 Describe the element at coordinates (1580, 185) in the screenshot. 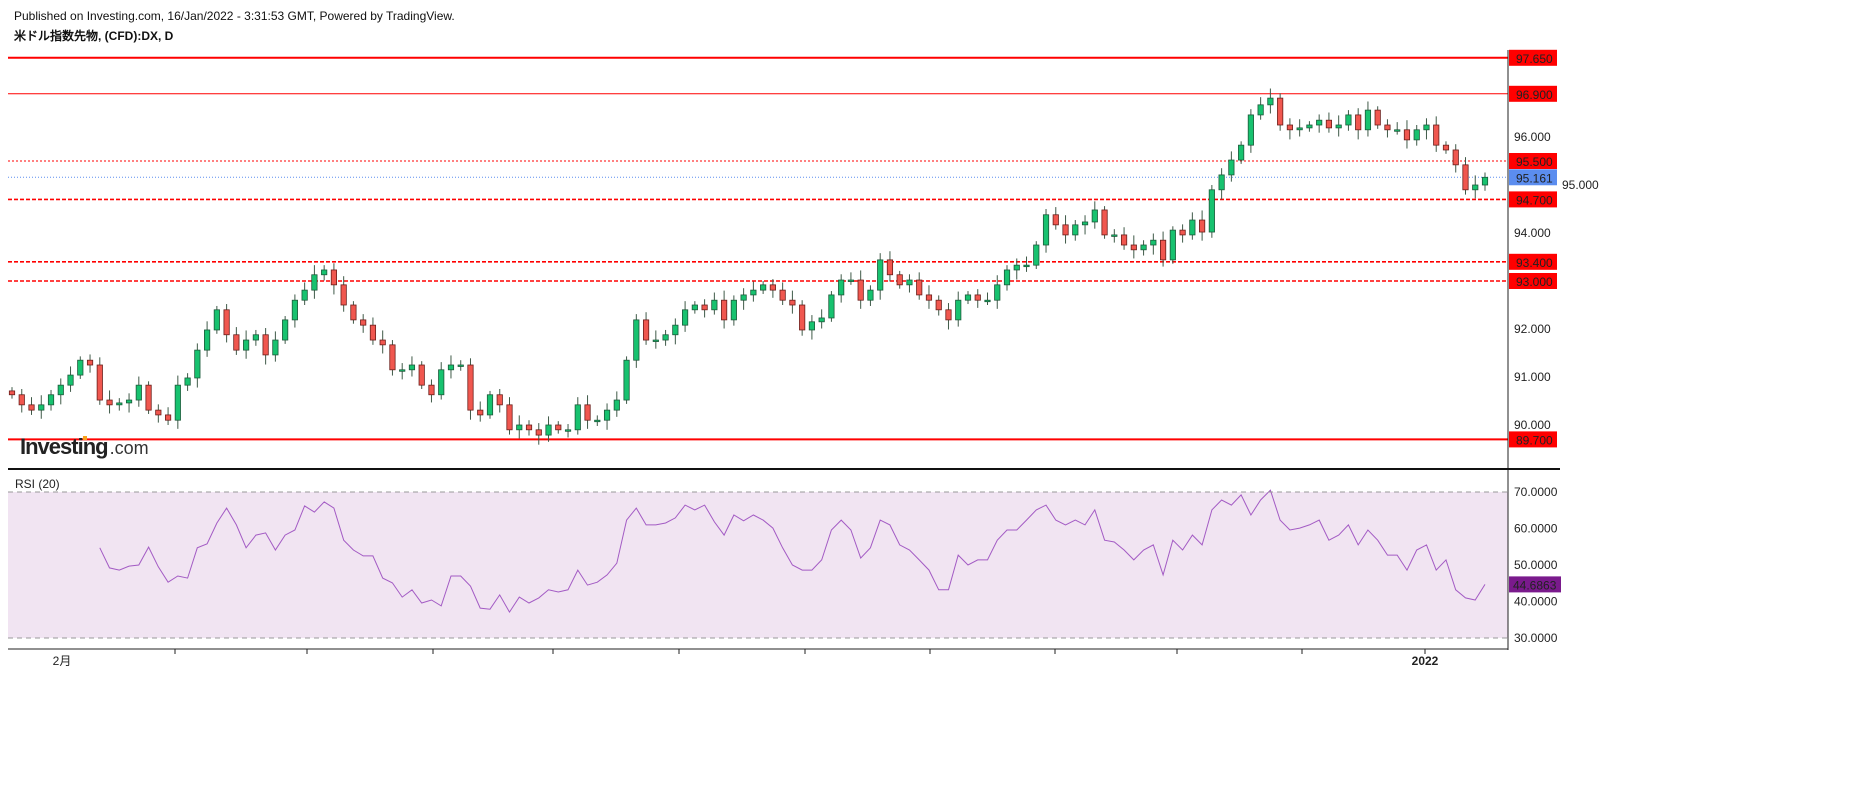

I see `y-tick-label: 95.000` at that location.